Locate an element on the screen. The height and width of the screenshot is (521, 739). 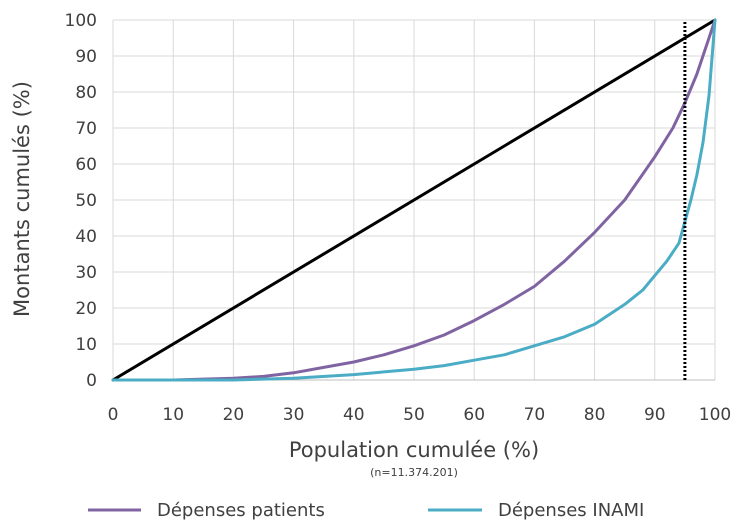
y-tick-label: 70 is located at coordinates (86, 129).